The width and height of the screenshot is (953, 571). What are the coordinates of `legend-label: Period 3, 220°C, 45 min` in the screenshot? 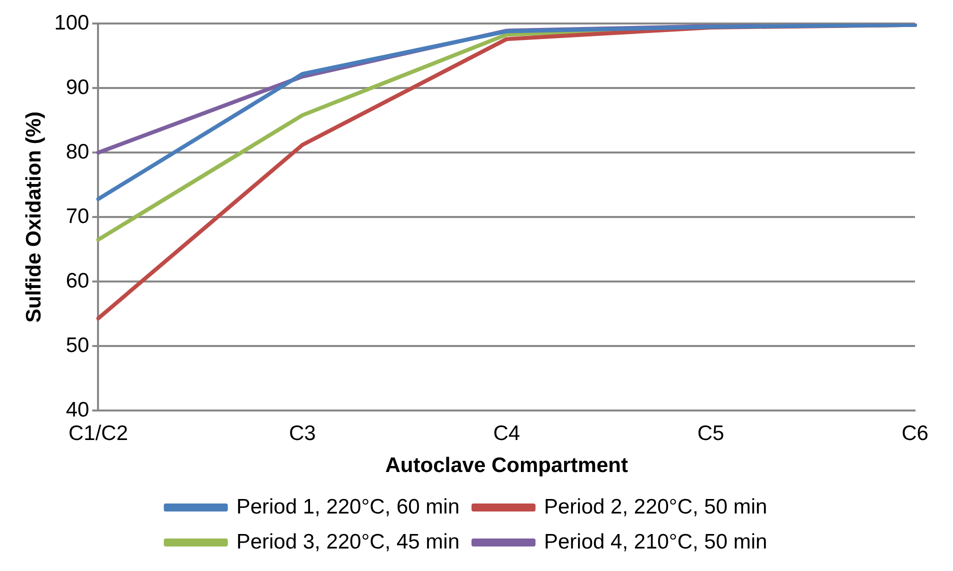 It's located at (348, 542).